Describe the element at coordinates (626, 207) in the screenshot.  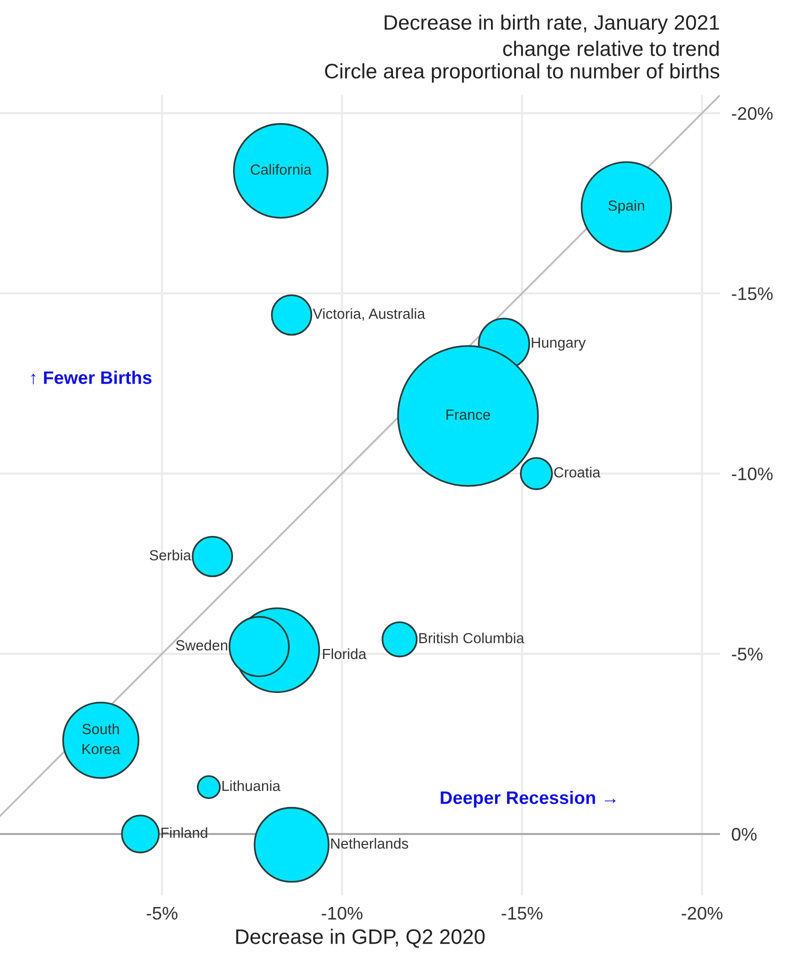
I see `annotation: Spain` at that location.